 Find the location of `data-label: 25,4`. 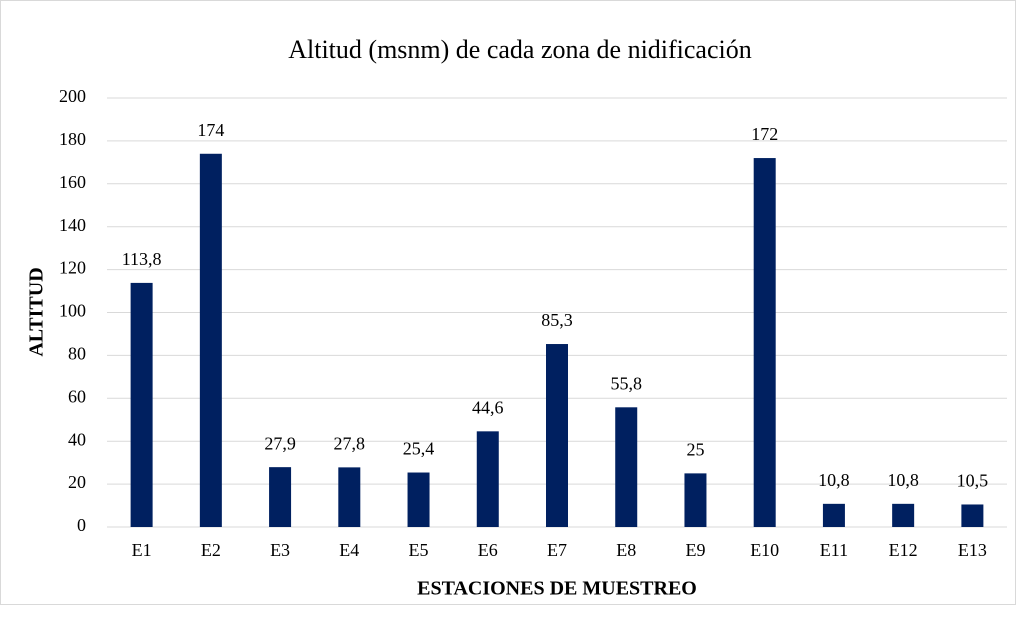

data-label: 25,4 is located at coordinates (419, 449).